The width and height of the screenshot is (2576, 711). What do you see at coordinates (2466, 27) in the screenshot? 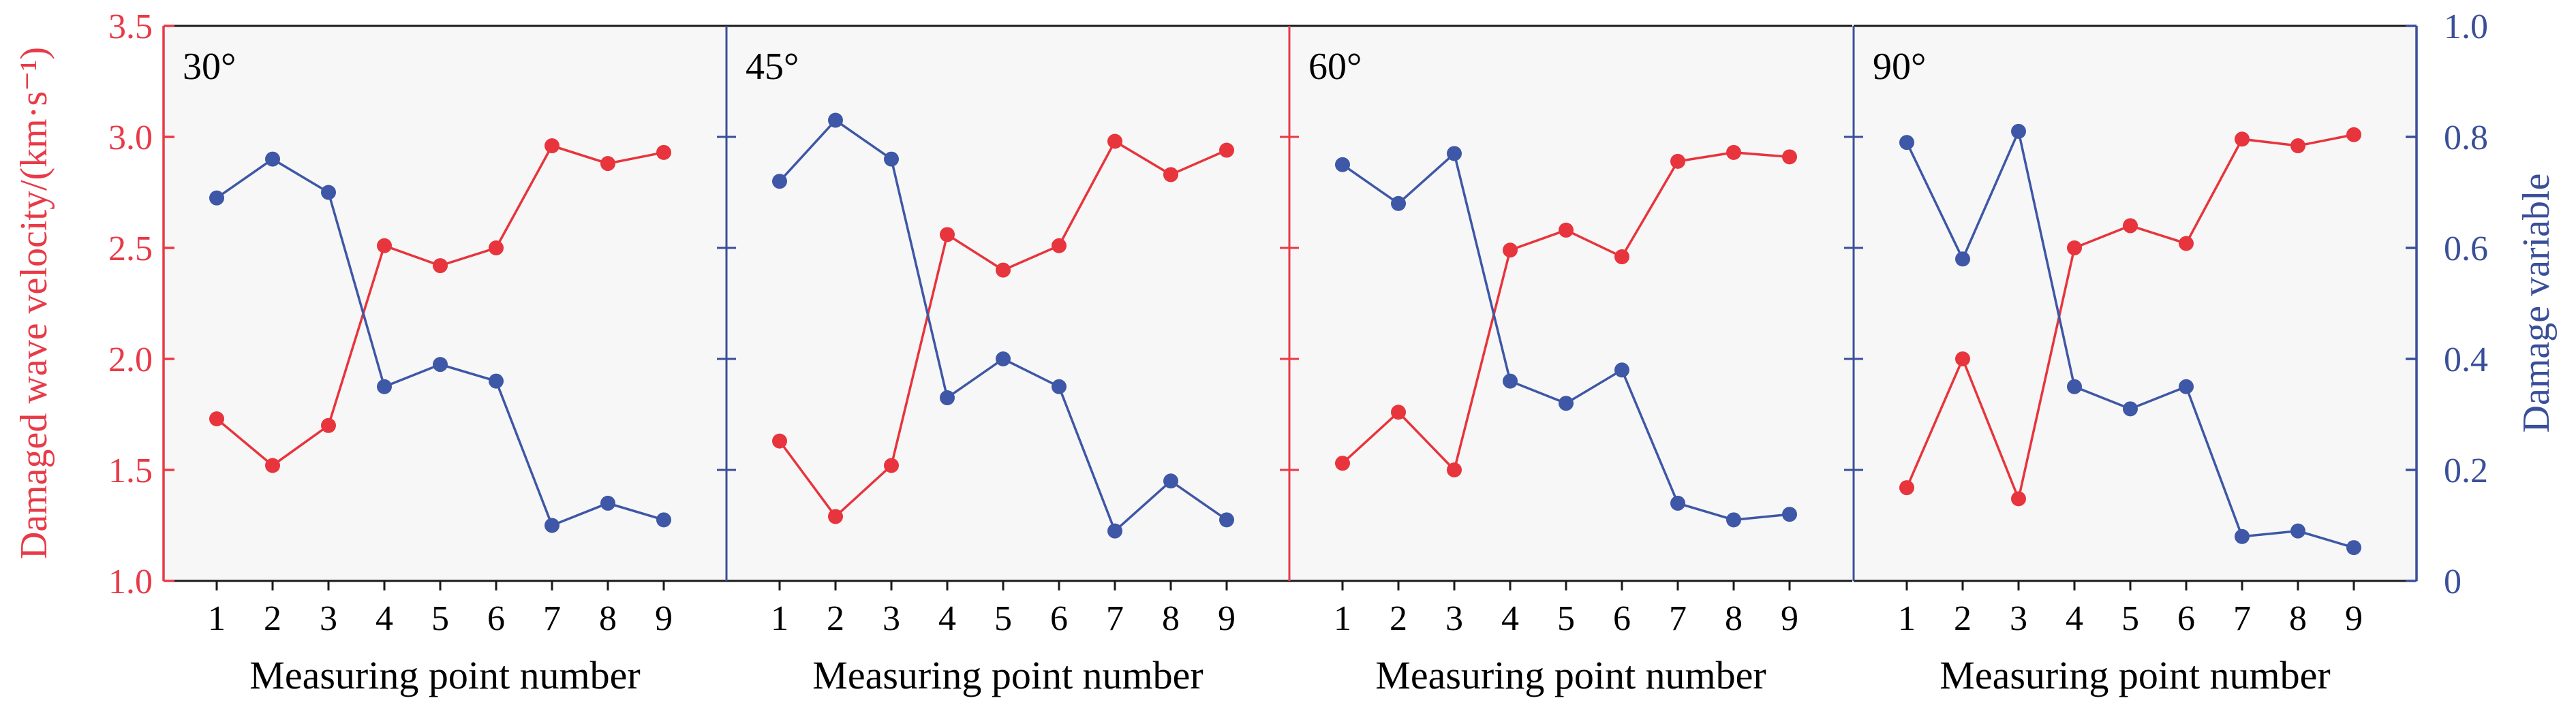
I see `right-y-tick-label: 1.0` at bounding box center [2466, 27].